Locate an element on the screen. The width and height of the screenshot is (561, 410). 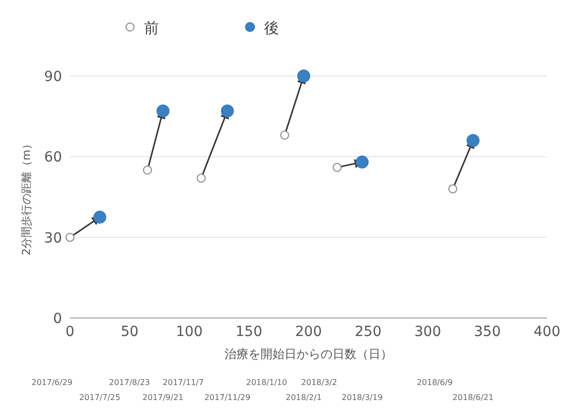
text: 2017/7/25 is located at coordinates (99, 397).